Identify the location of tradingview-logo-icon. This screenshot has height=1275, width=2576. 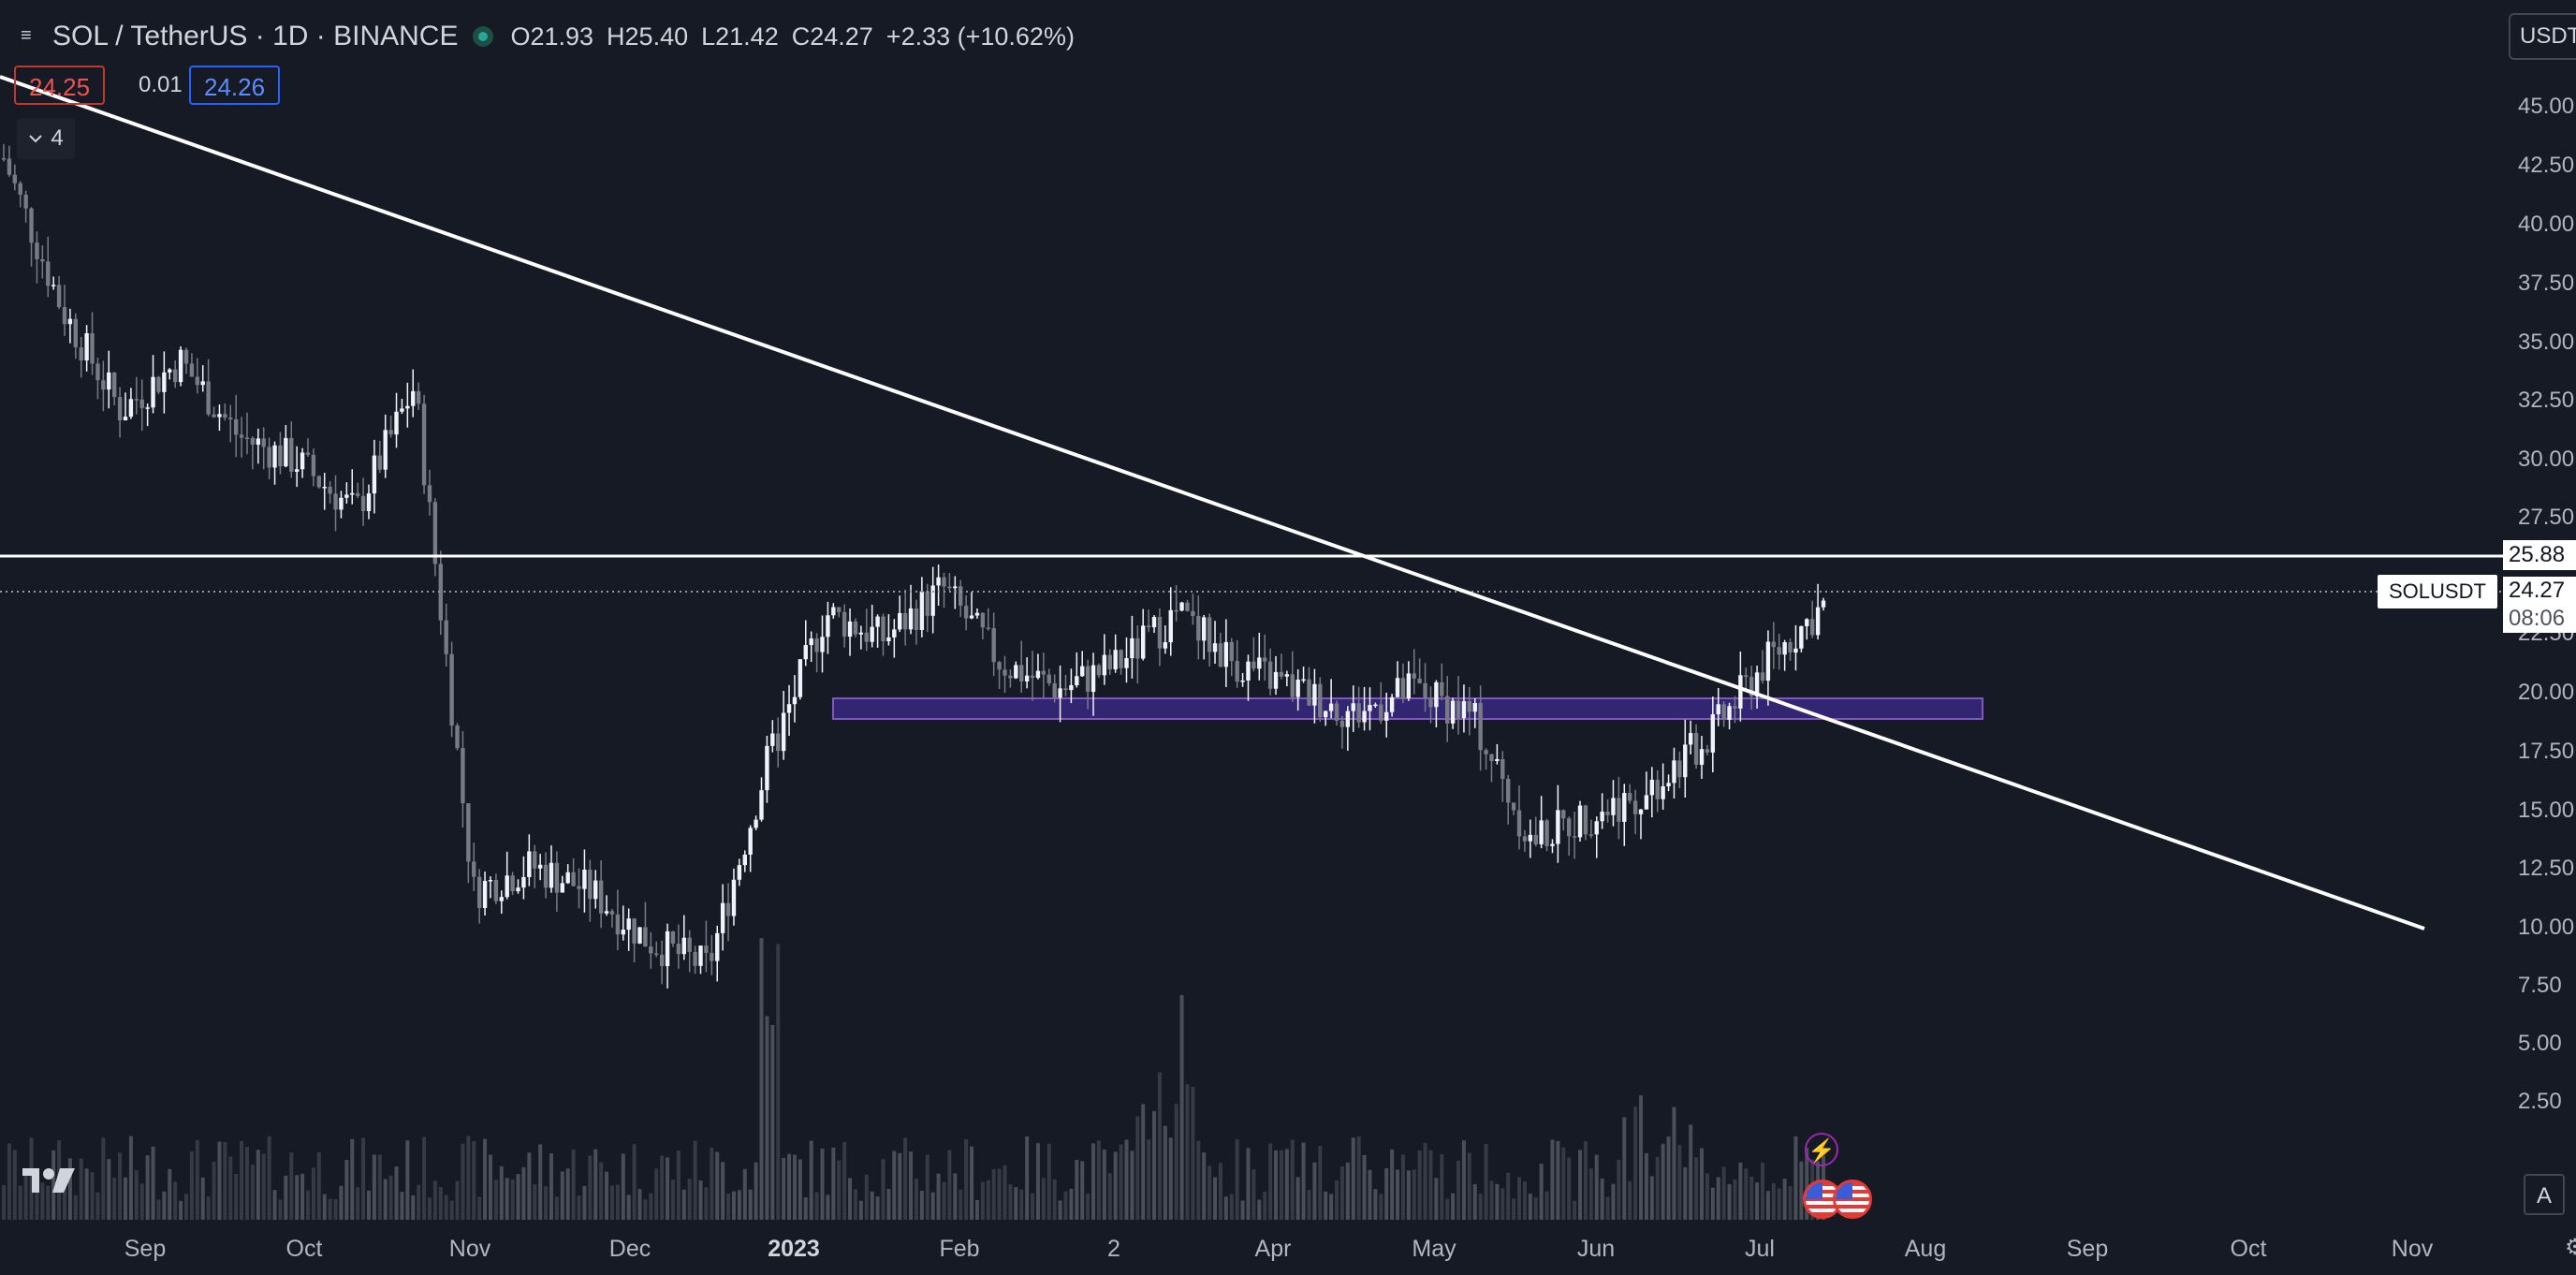
(50, 1180).